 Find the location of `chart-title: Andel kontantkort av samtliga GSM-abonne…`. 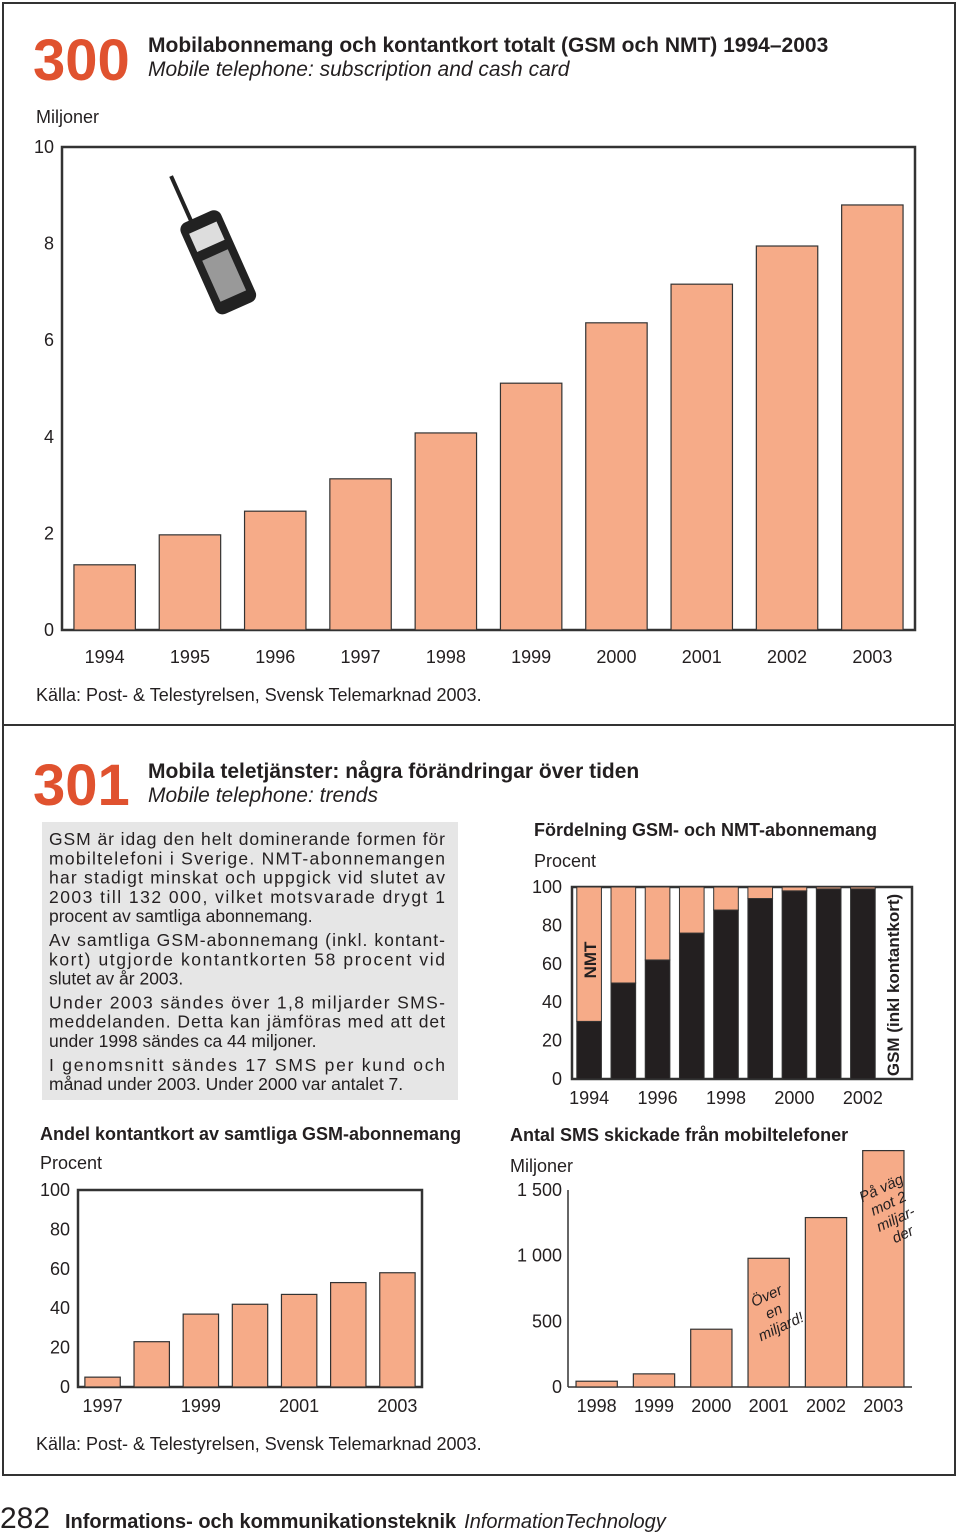

chart-title: Andel kontantkort av samtliga GSM-abonne… is located at coordinates (250, 1134).